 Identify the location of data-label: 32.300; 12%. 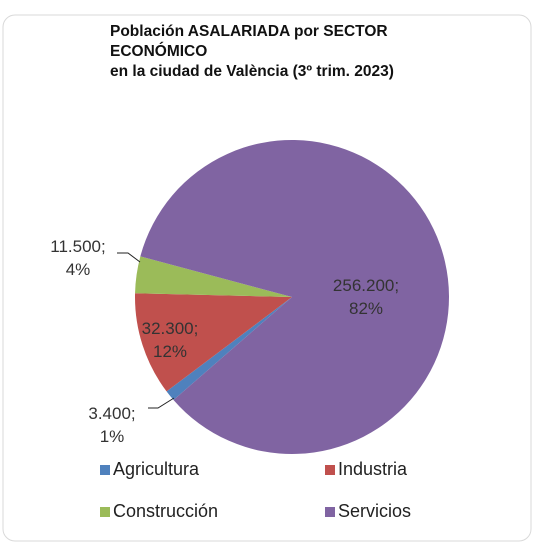
(170, 340).